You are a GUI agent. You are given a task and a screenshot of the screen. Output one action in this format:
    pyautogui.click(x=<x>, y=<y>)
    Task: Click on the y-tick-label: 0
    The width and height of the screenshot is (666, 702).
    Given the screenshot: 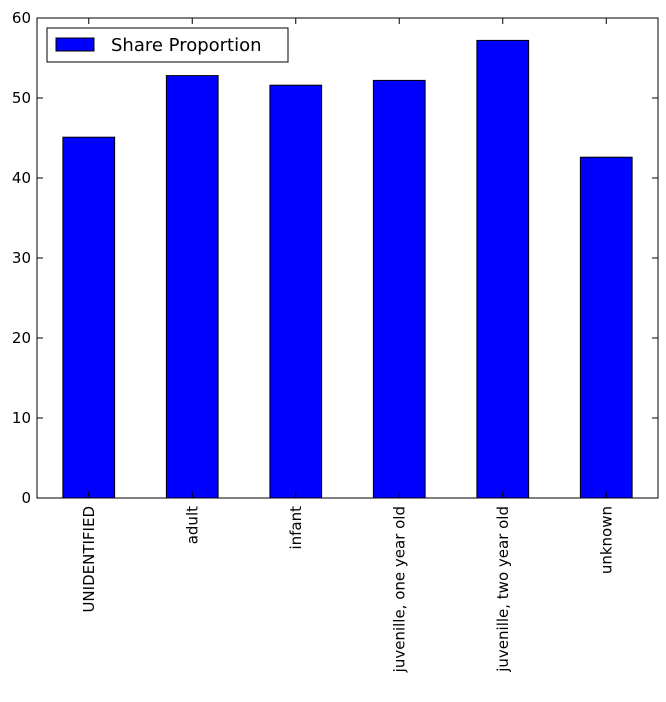 What is the action you would take?
    pyautogui.click(x=26, y=498)
    